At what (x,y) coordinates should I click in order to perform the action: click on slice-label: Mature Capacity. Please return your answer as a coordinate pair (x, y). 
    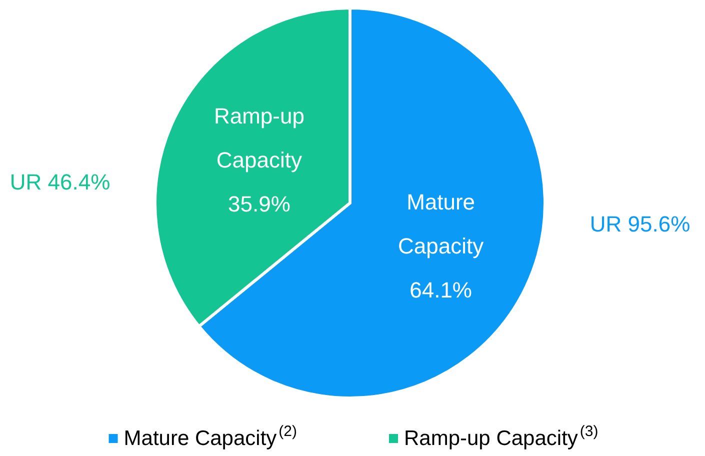
    Looking at the image, I should click on (441, 224).